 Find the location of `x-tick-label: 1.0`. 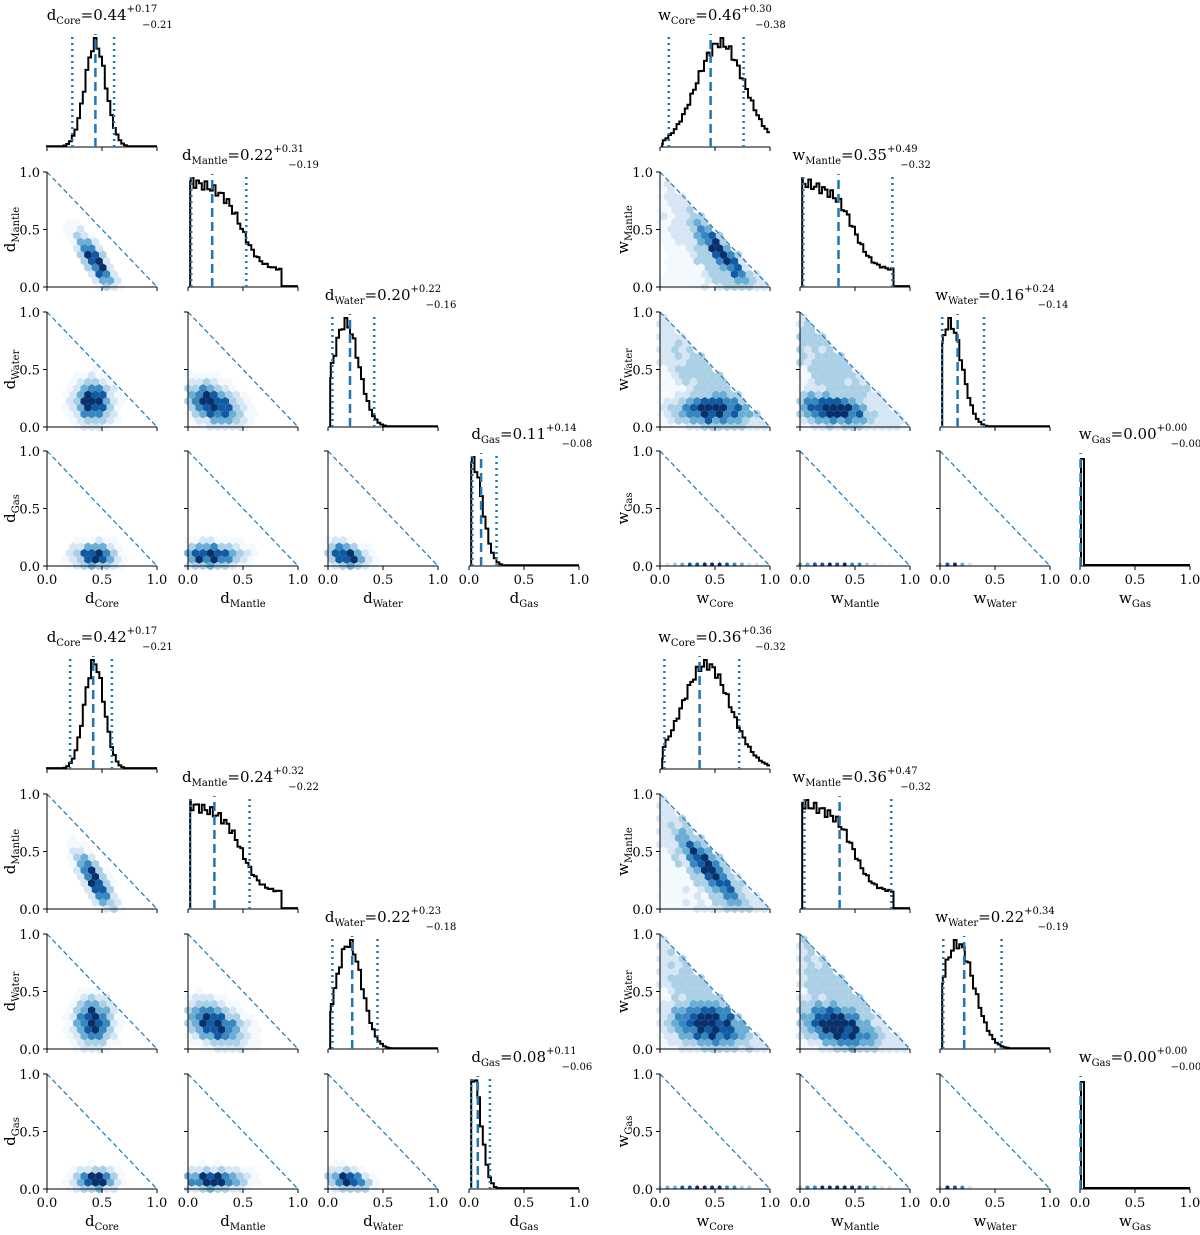

x-tick-label: 1.0 is located at coordinates (438, 1203).